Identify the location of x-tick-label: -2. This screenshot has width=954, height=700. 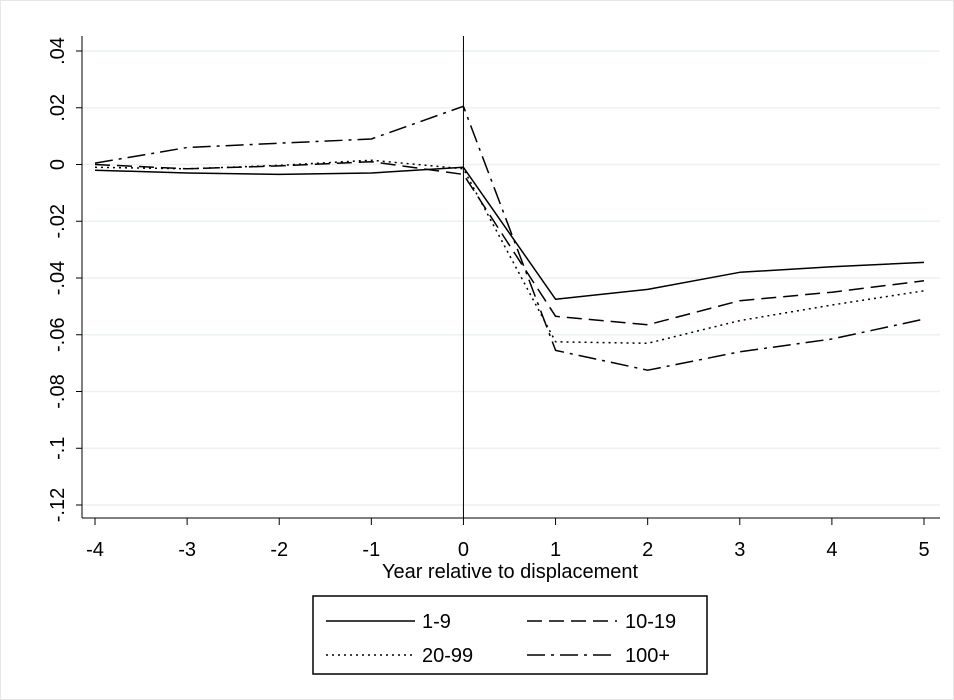
(279, 550).